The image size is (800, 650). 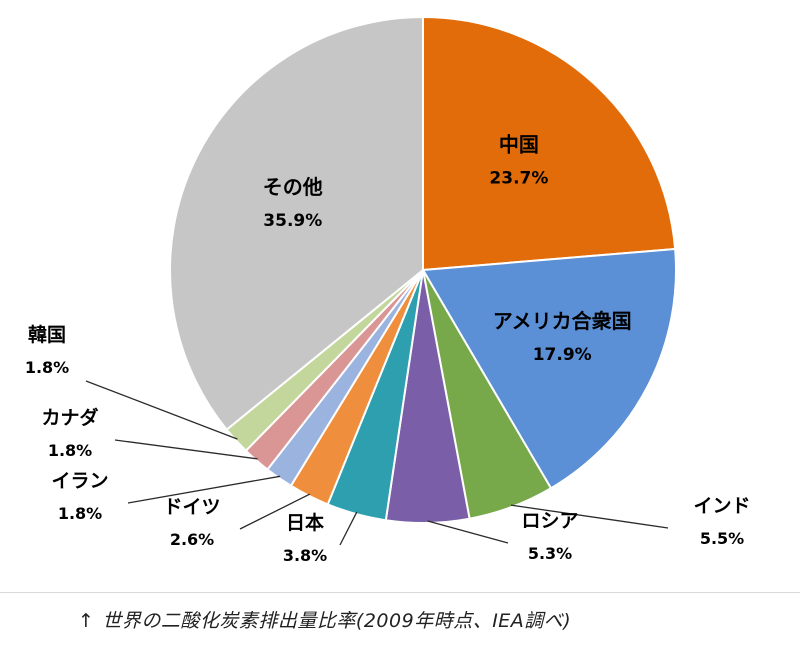 What do you see at coordinates (562, 355) in the screenshot?
I see `slice-value-label: 17.9%` at bounding box center [562, 355].